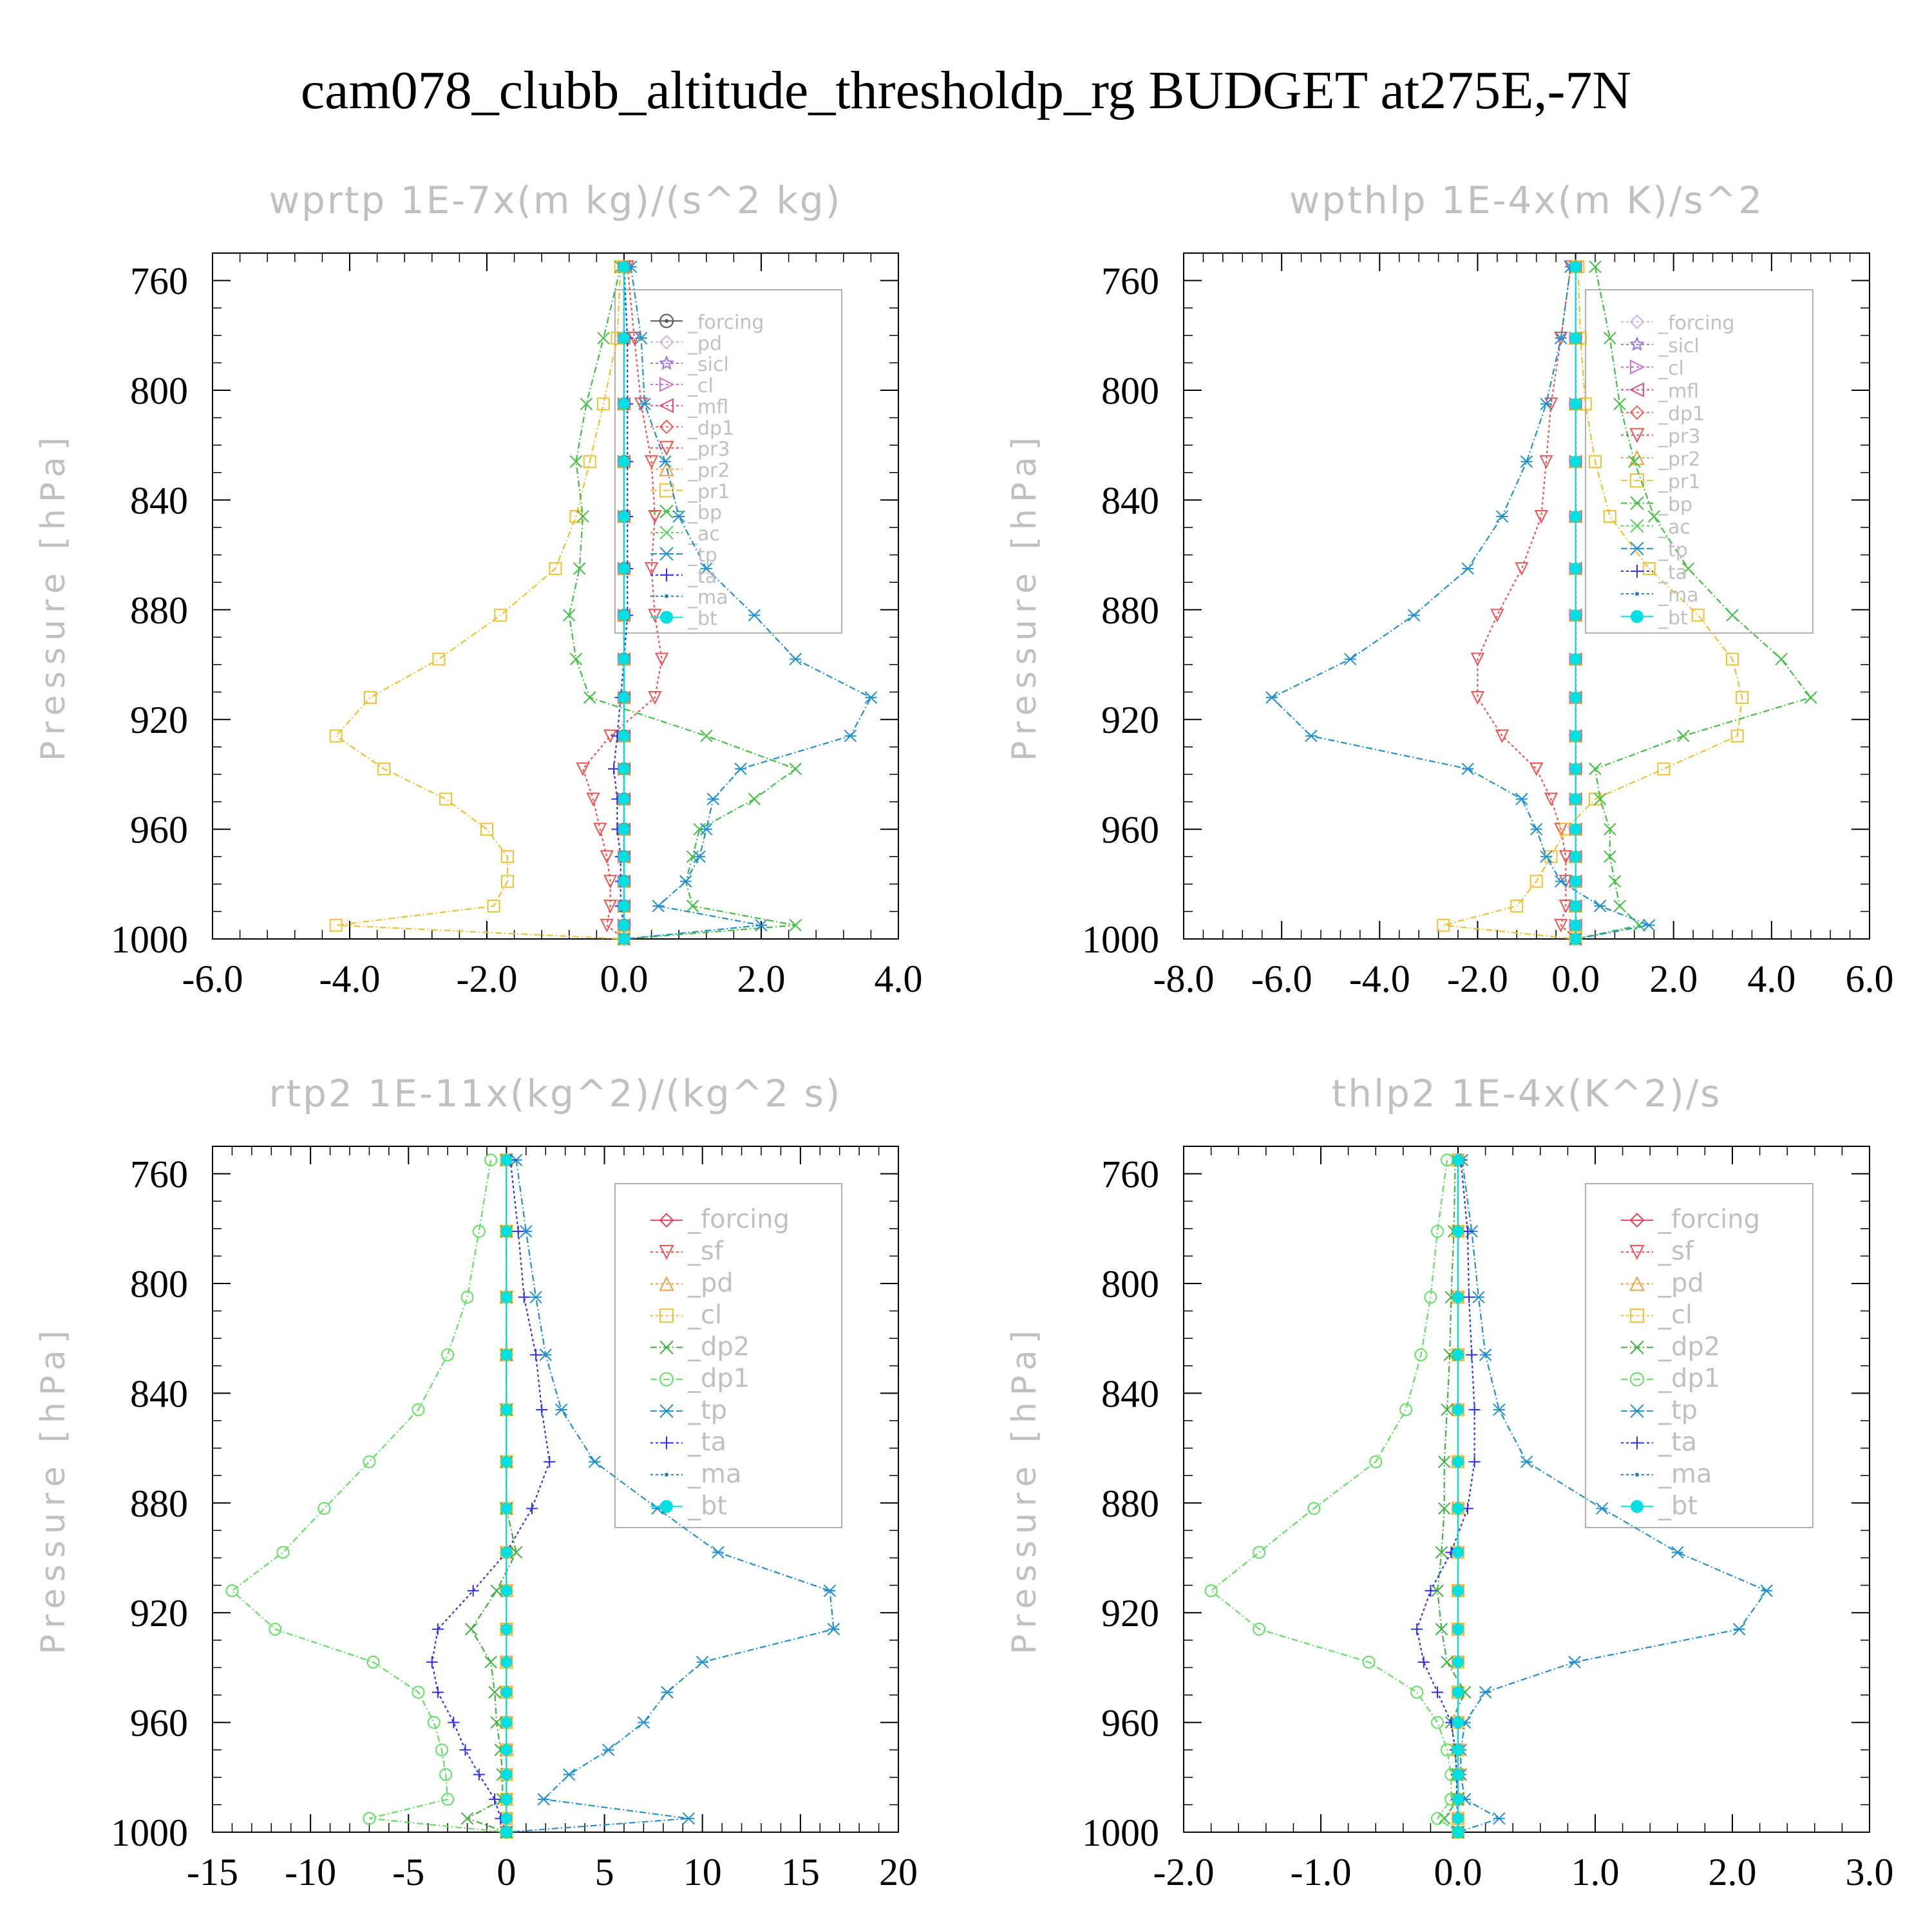  What do you see at coordinates (1673, 979) in the screenshot?
I see `x-tick-label: 2.0` at bounding box center [1673, 979].